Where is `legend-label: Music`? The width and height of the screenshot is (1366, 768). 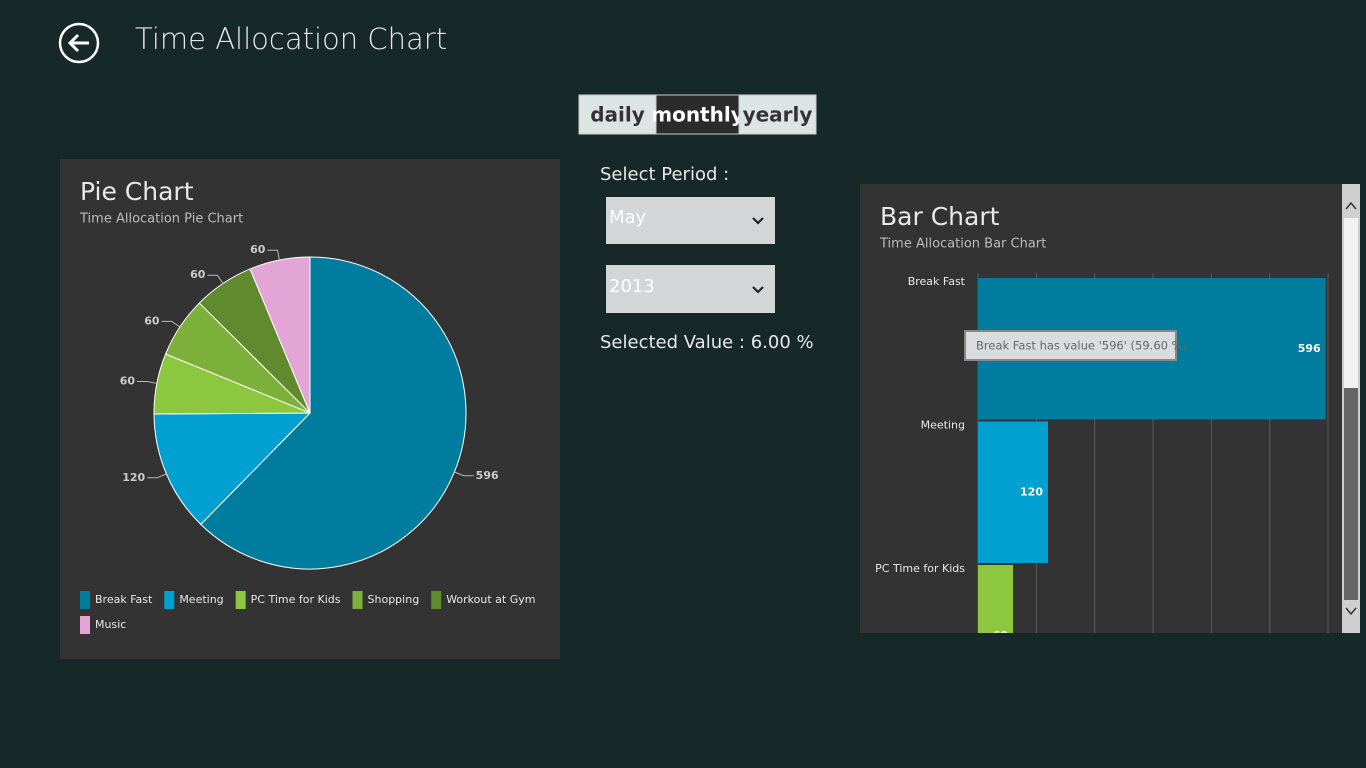
legend-label: Music is located at coordinates (110, 624).